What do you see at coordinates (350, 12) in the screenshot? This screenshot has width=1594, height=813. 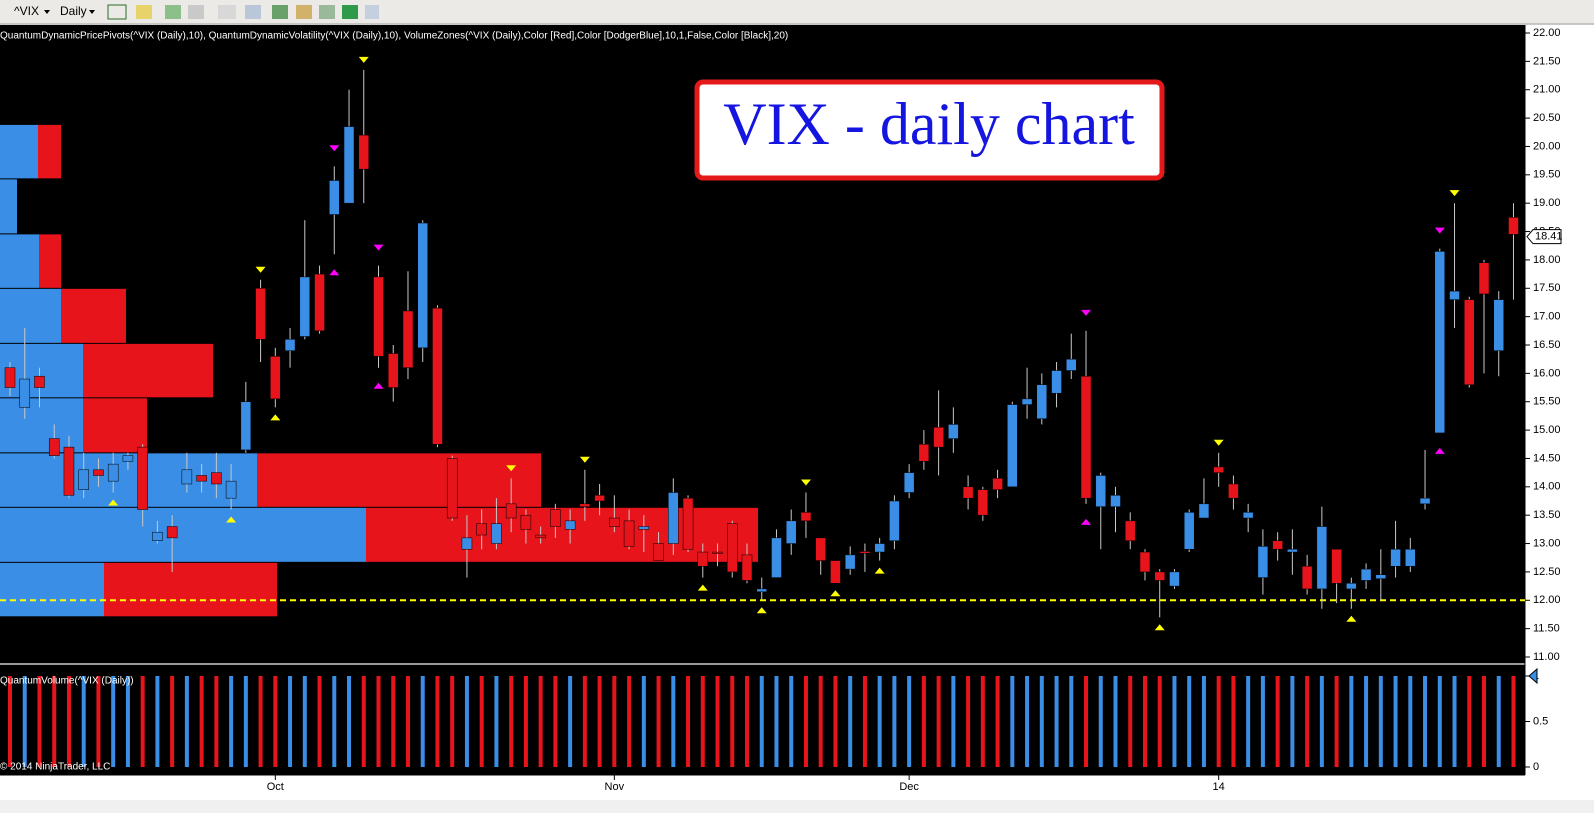 I see `trade-button` at bounding box center [350, 12].